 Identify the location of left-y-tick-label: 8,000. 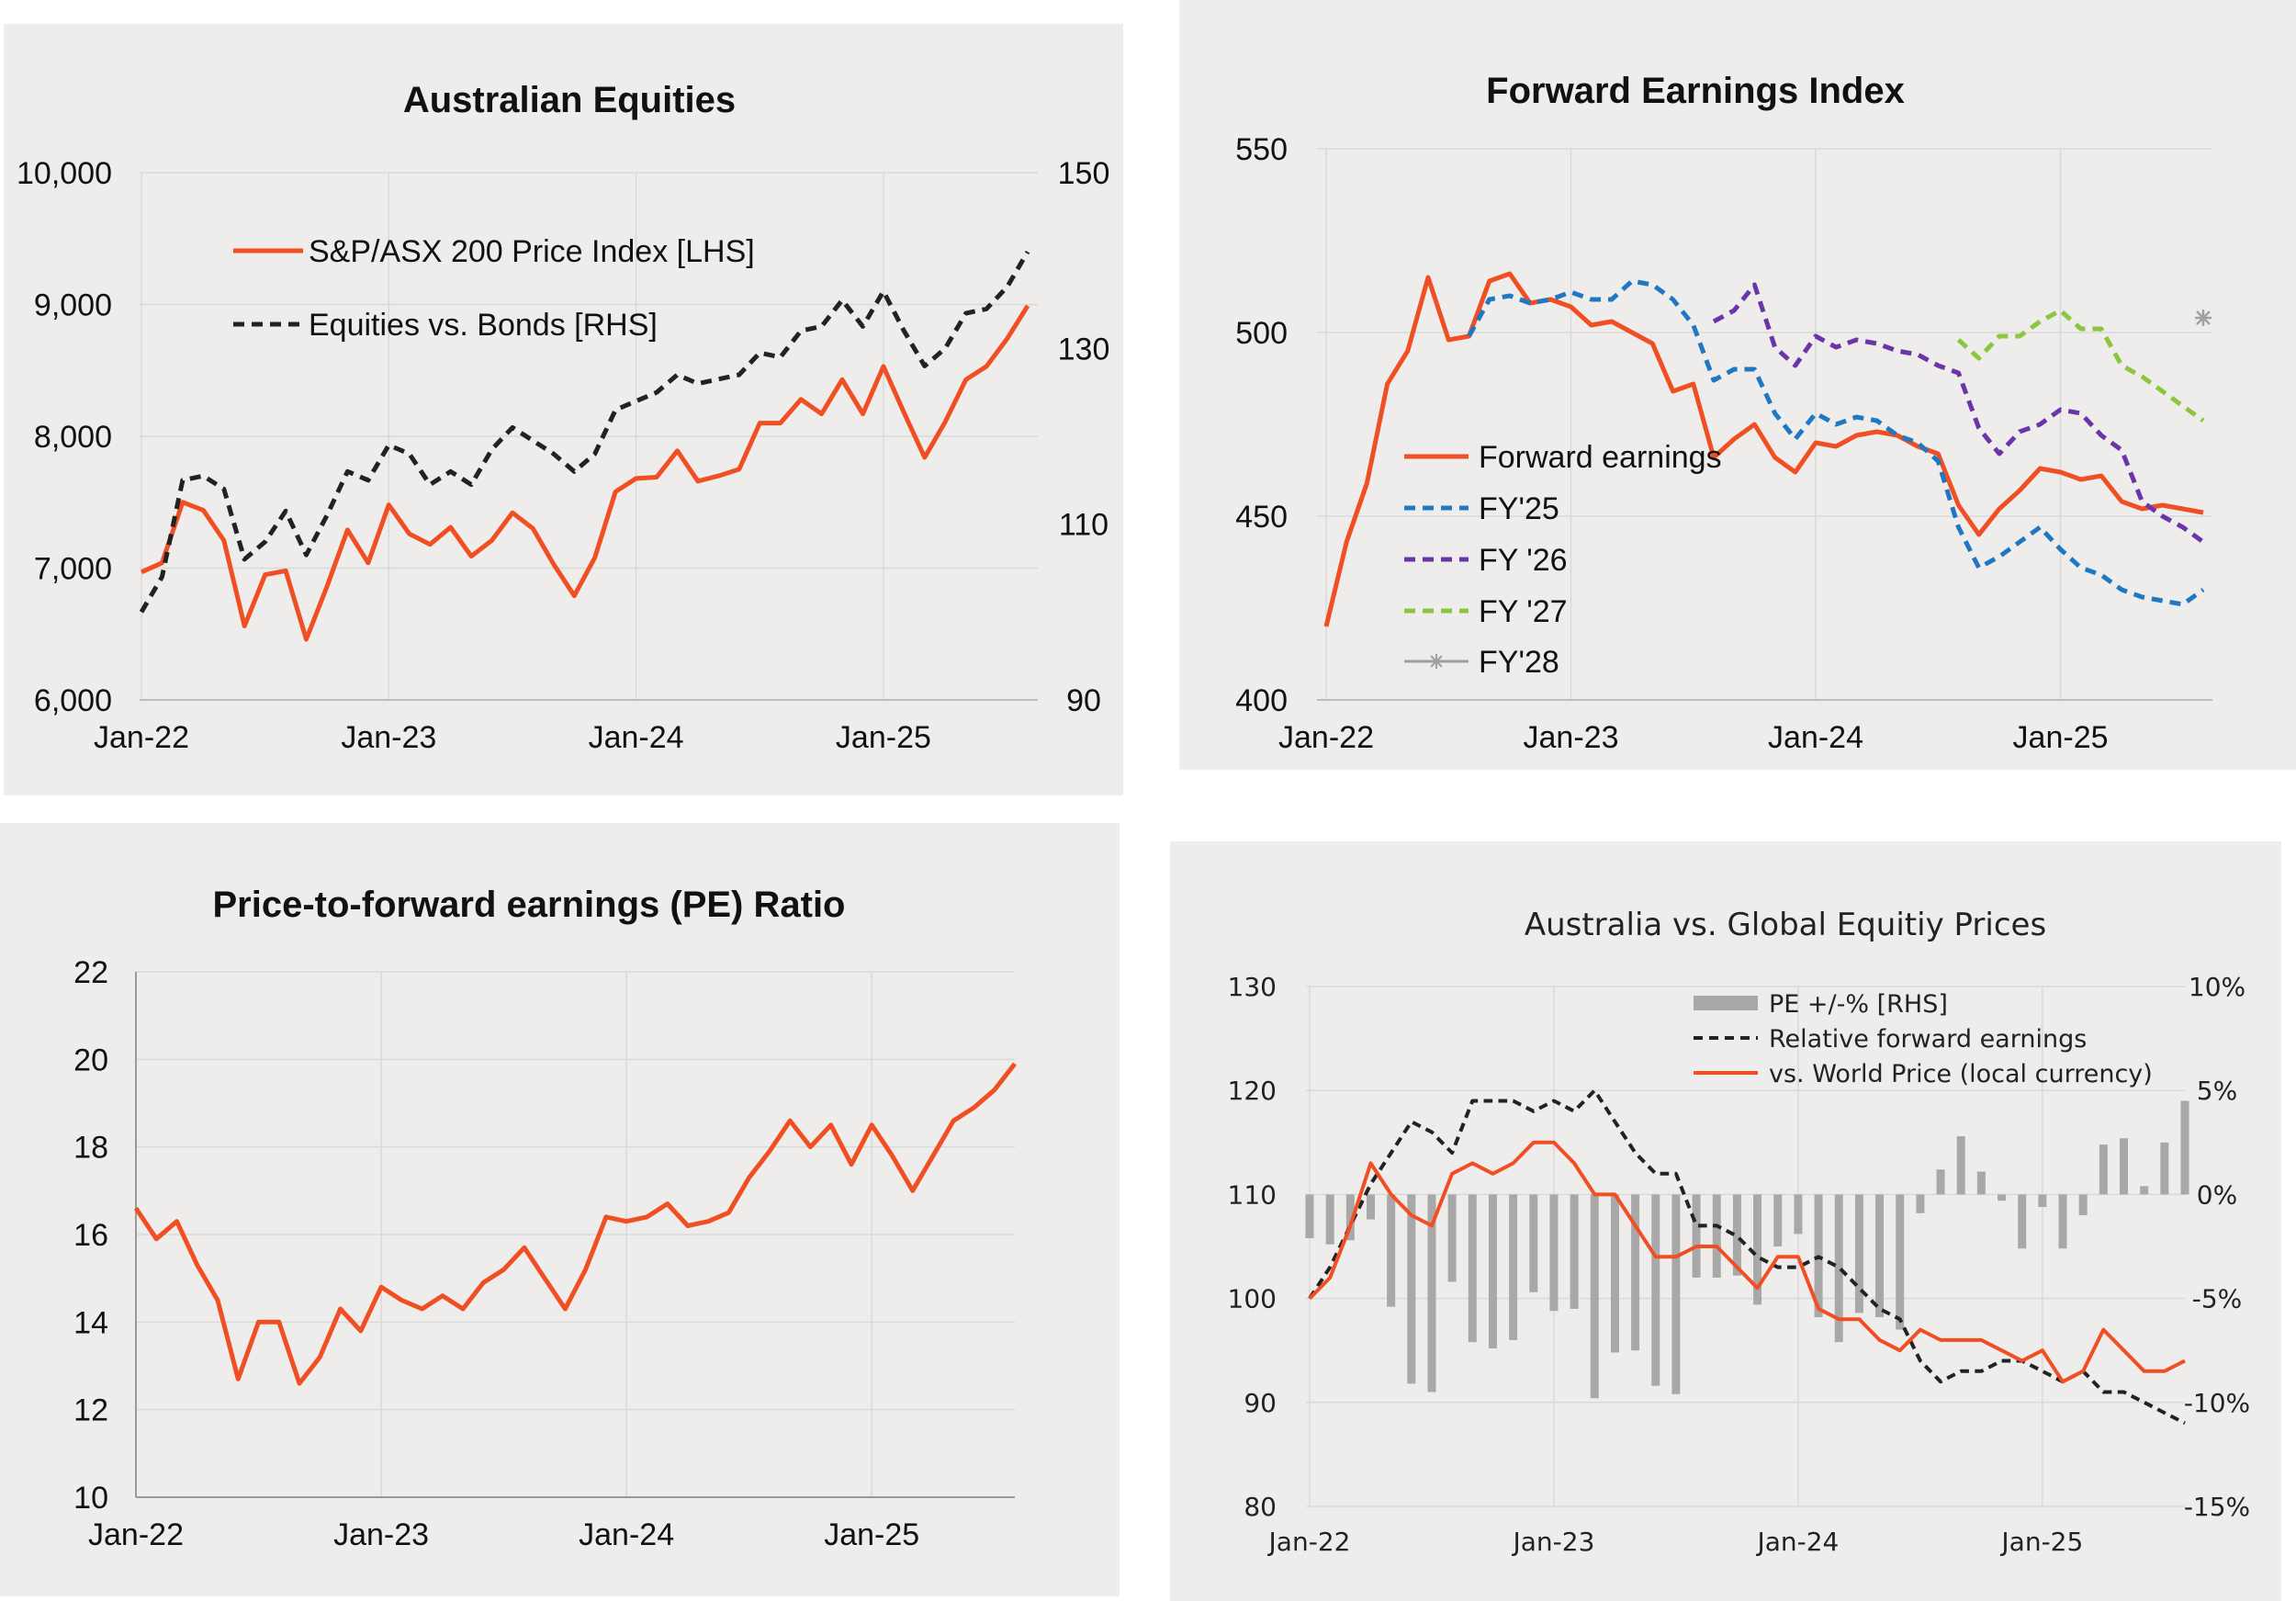
(73, 437).